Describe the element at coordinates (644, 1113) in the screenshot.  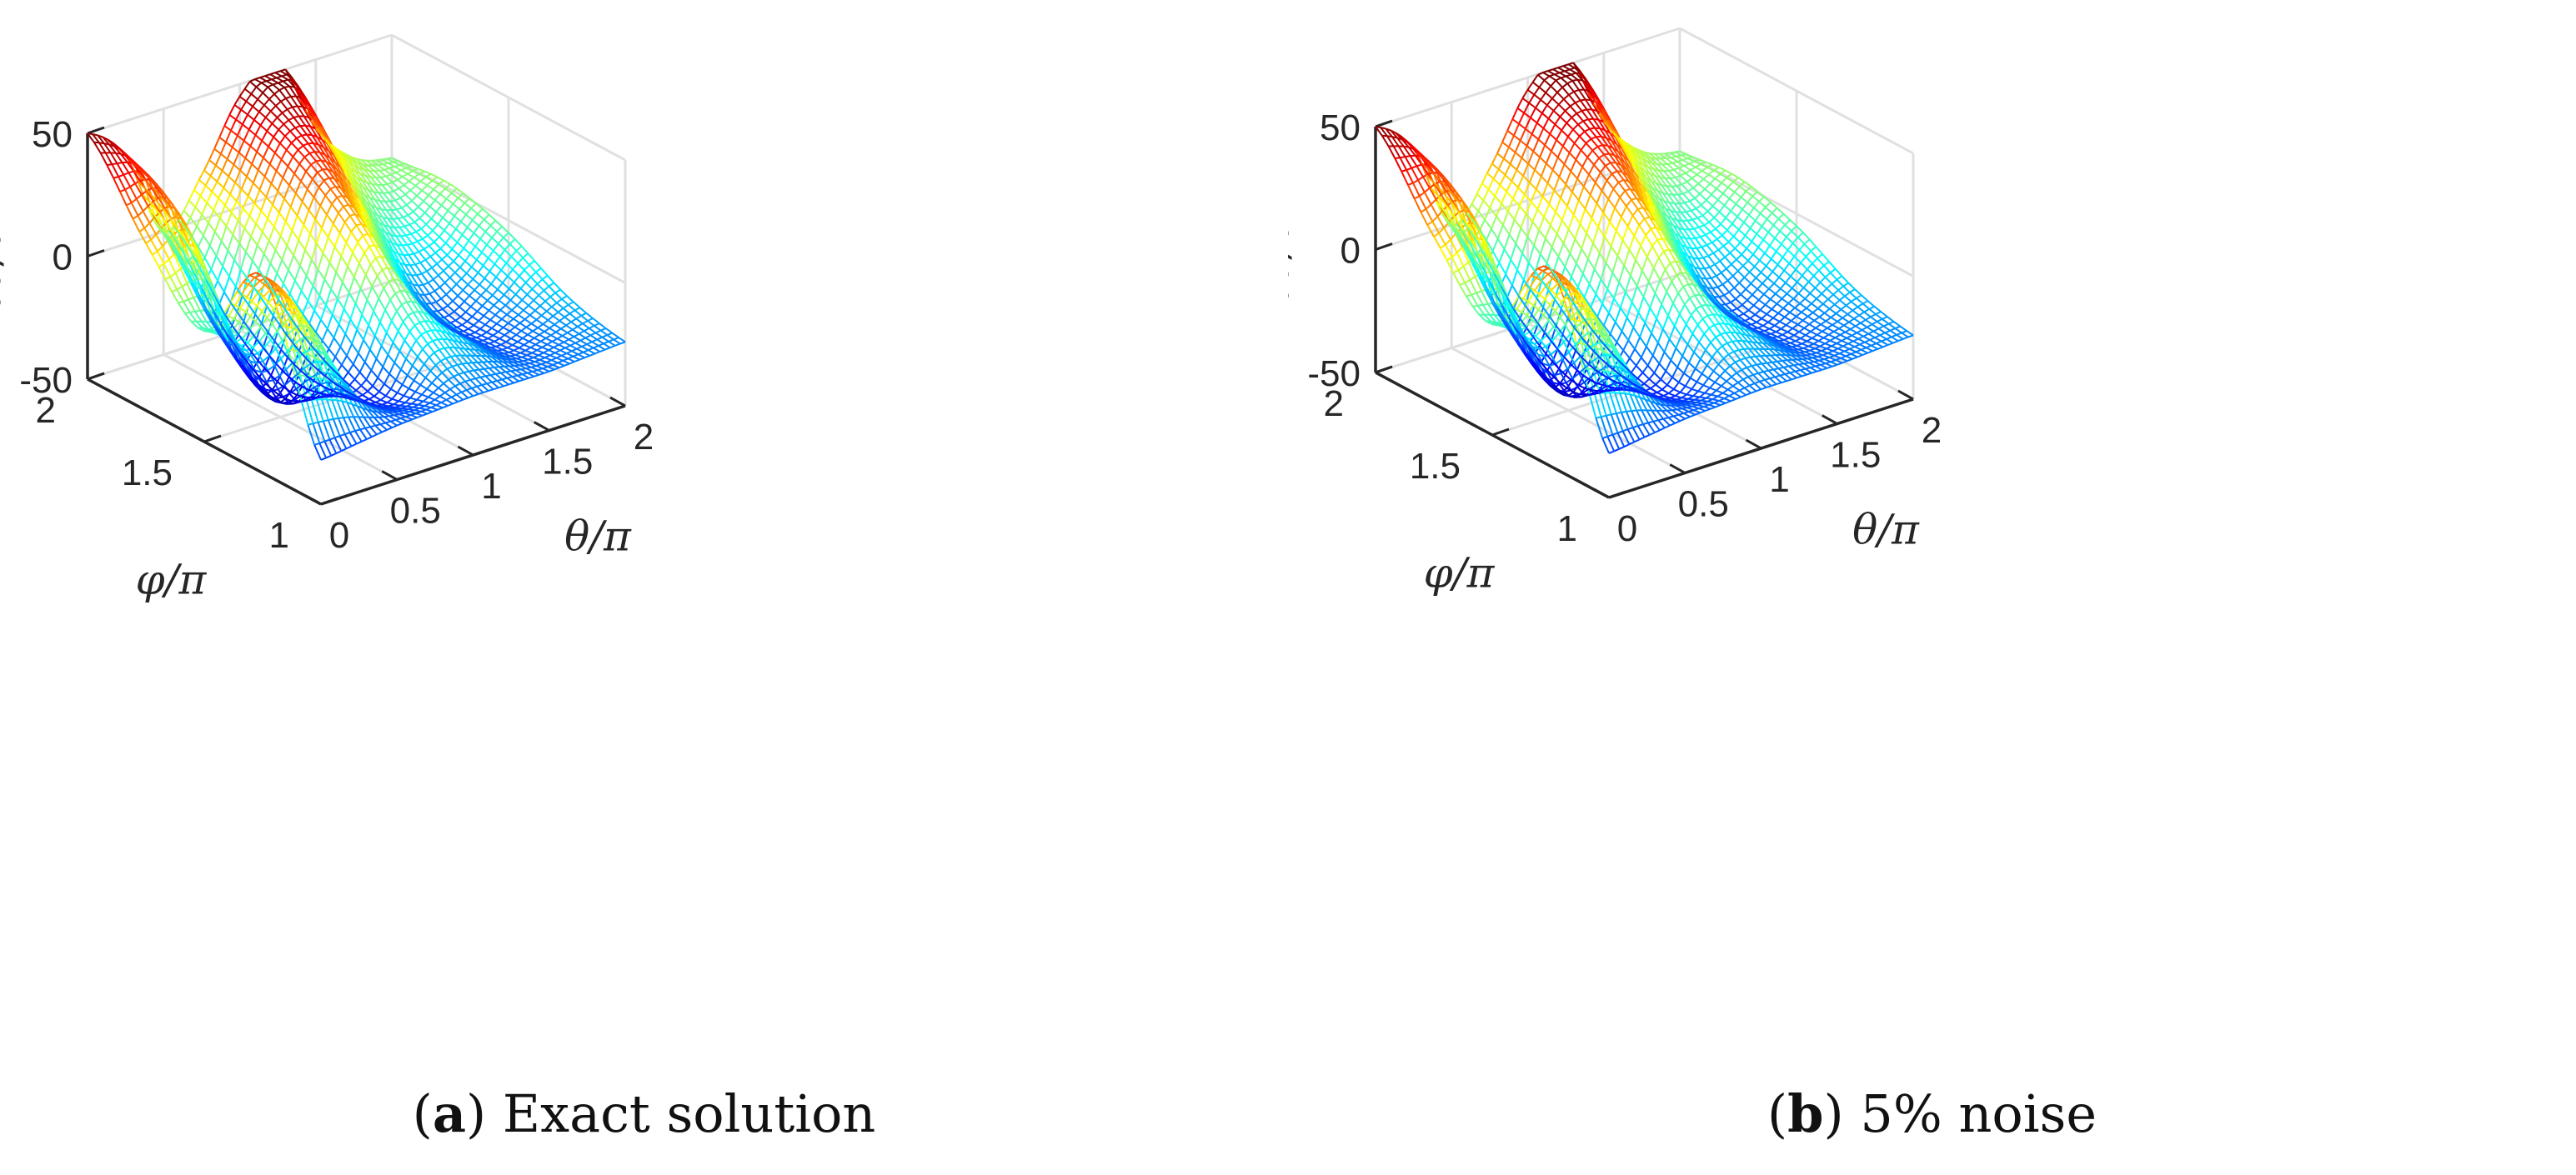
I see `caption-a: (a) Exact solution` at that location.